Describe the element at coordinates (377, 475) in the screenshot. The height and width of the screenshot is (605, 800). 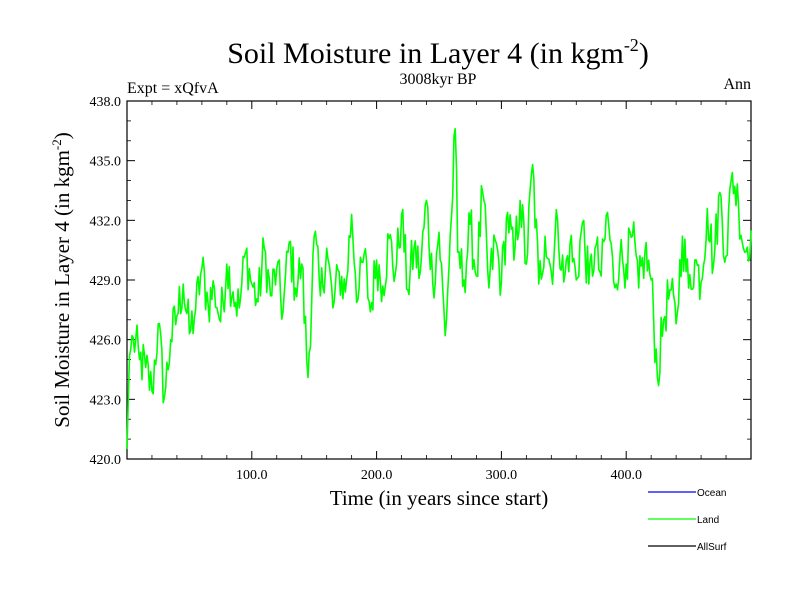
I see `x-tick-label: 200.0` at that location.